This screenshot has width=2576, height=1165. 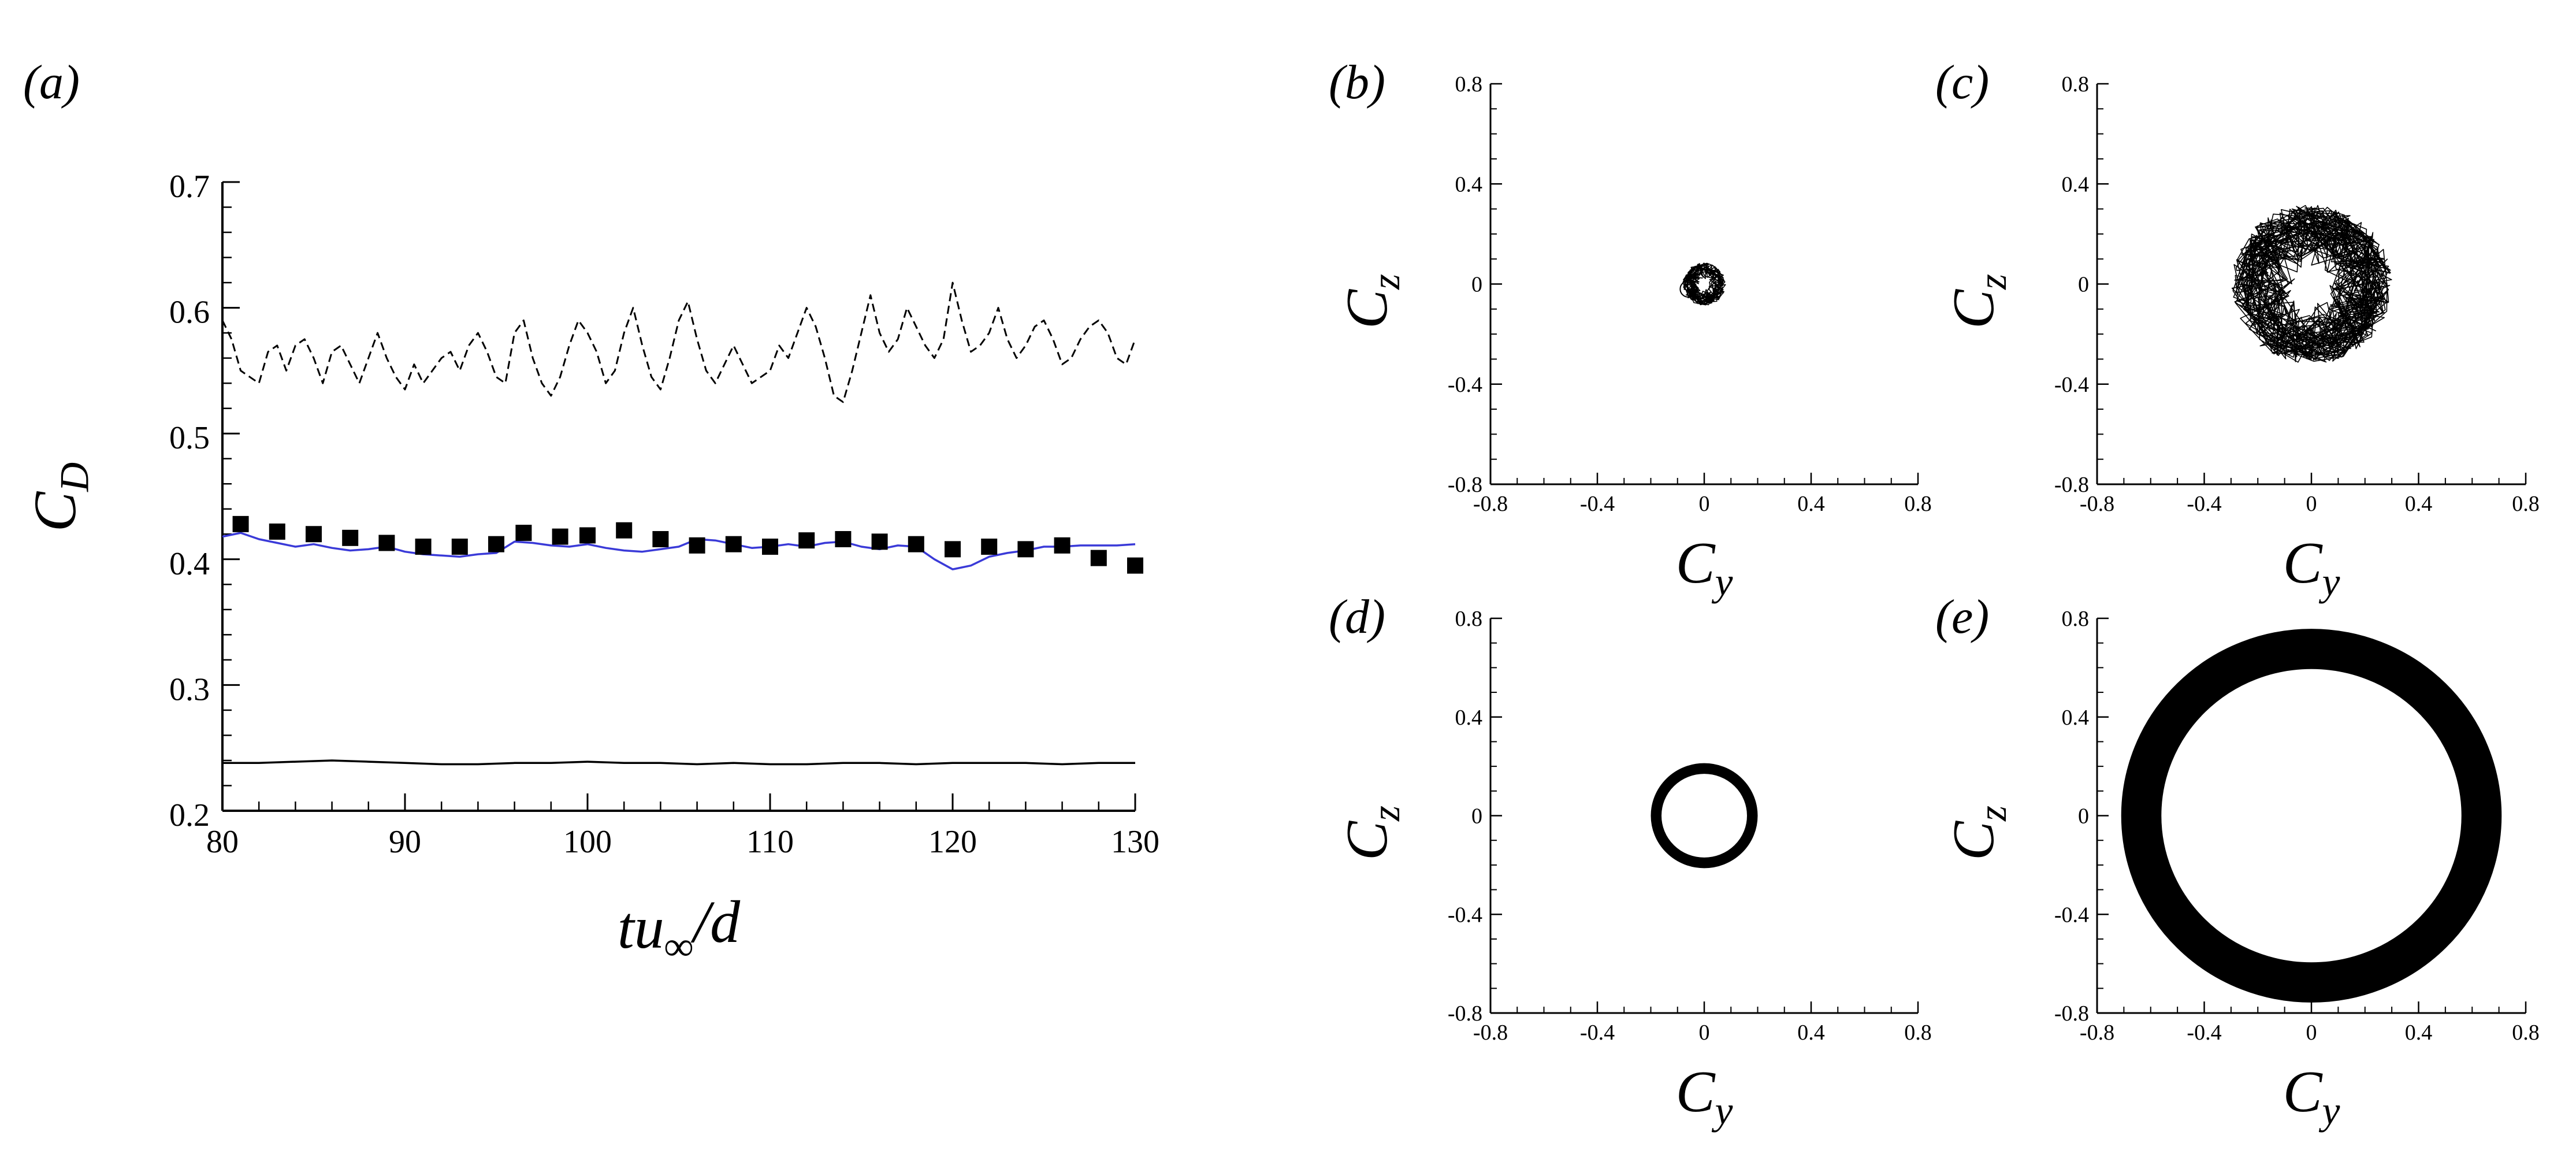 What do you see at coordinates (1704, 816) in the screenshot?
I see `panel-d-trajectory-ring` at bounding box center [1704, 816].